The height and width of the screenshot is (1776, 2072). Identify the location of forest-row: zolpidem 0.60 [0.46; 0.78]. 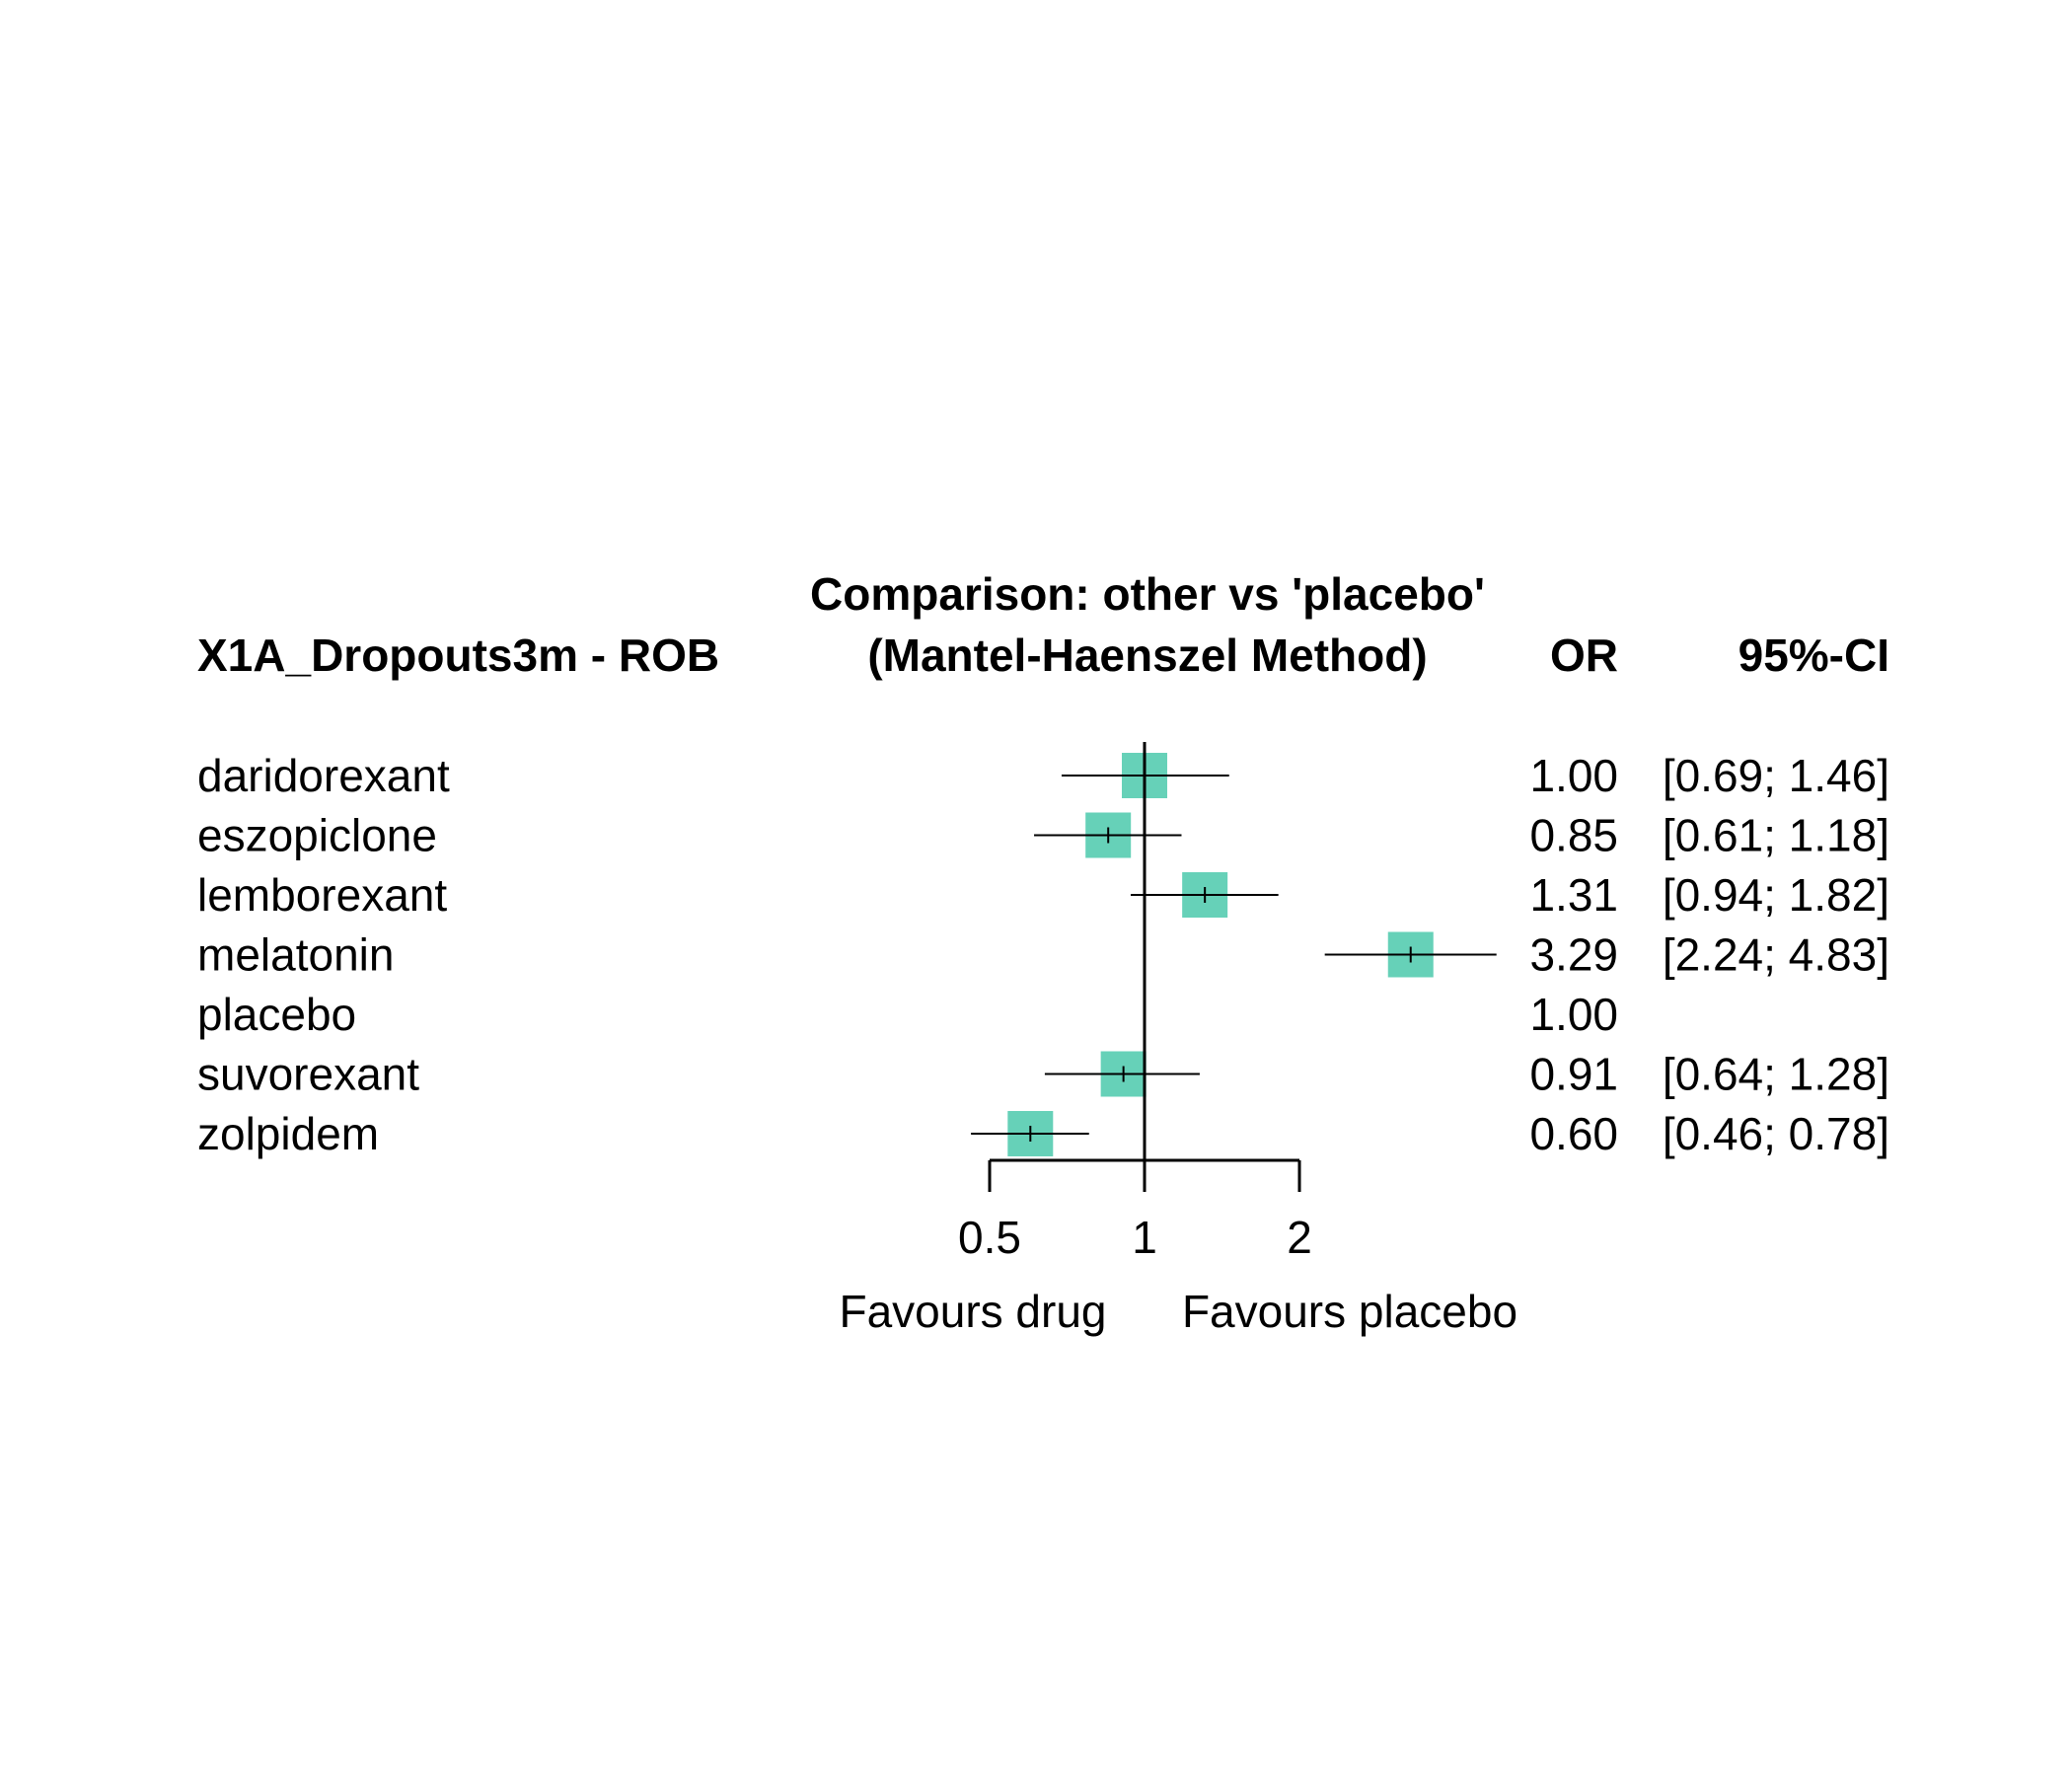
(1043, 1134).